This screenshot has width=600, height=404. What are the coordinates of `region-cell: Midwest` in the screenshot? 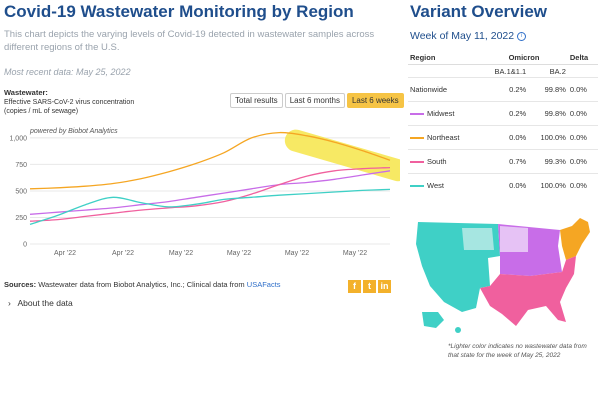 It's located at (444, 113).